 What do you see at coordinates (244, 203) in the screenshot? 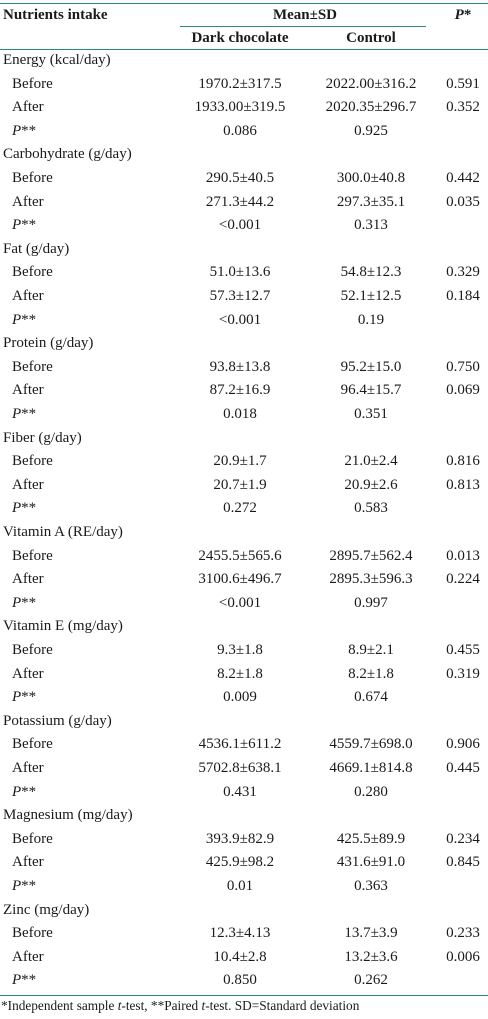
I see `table-row: After 271.3±44.2 297.3±35.1 0.035` at bounding box center [244, 203].